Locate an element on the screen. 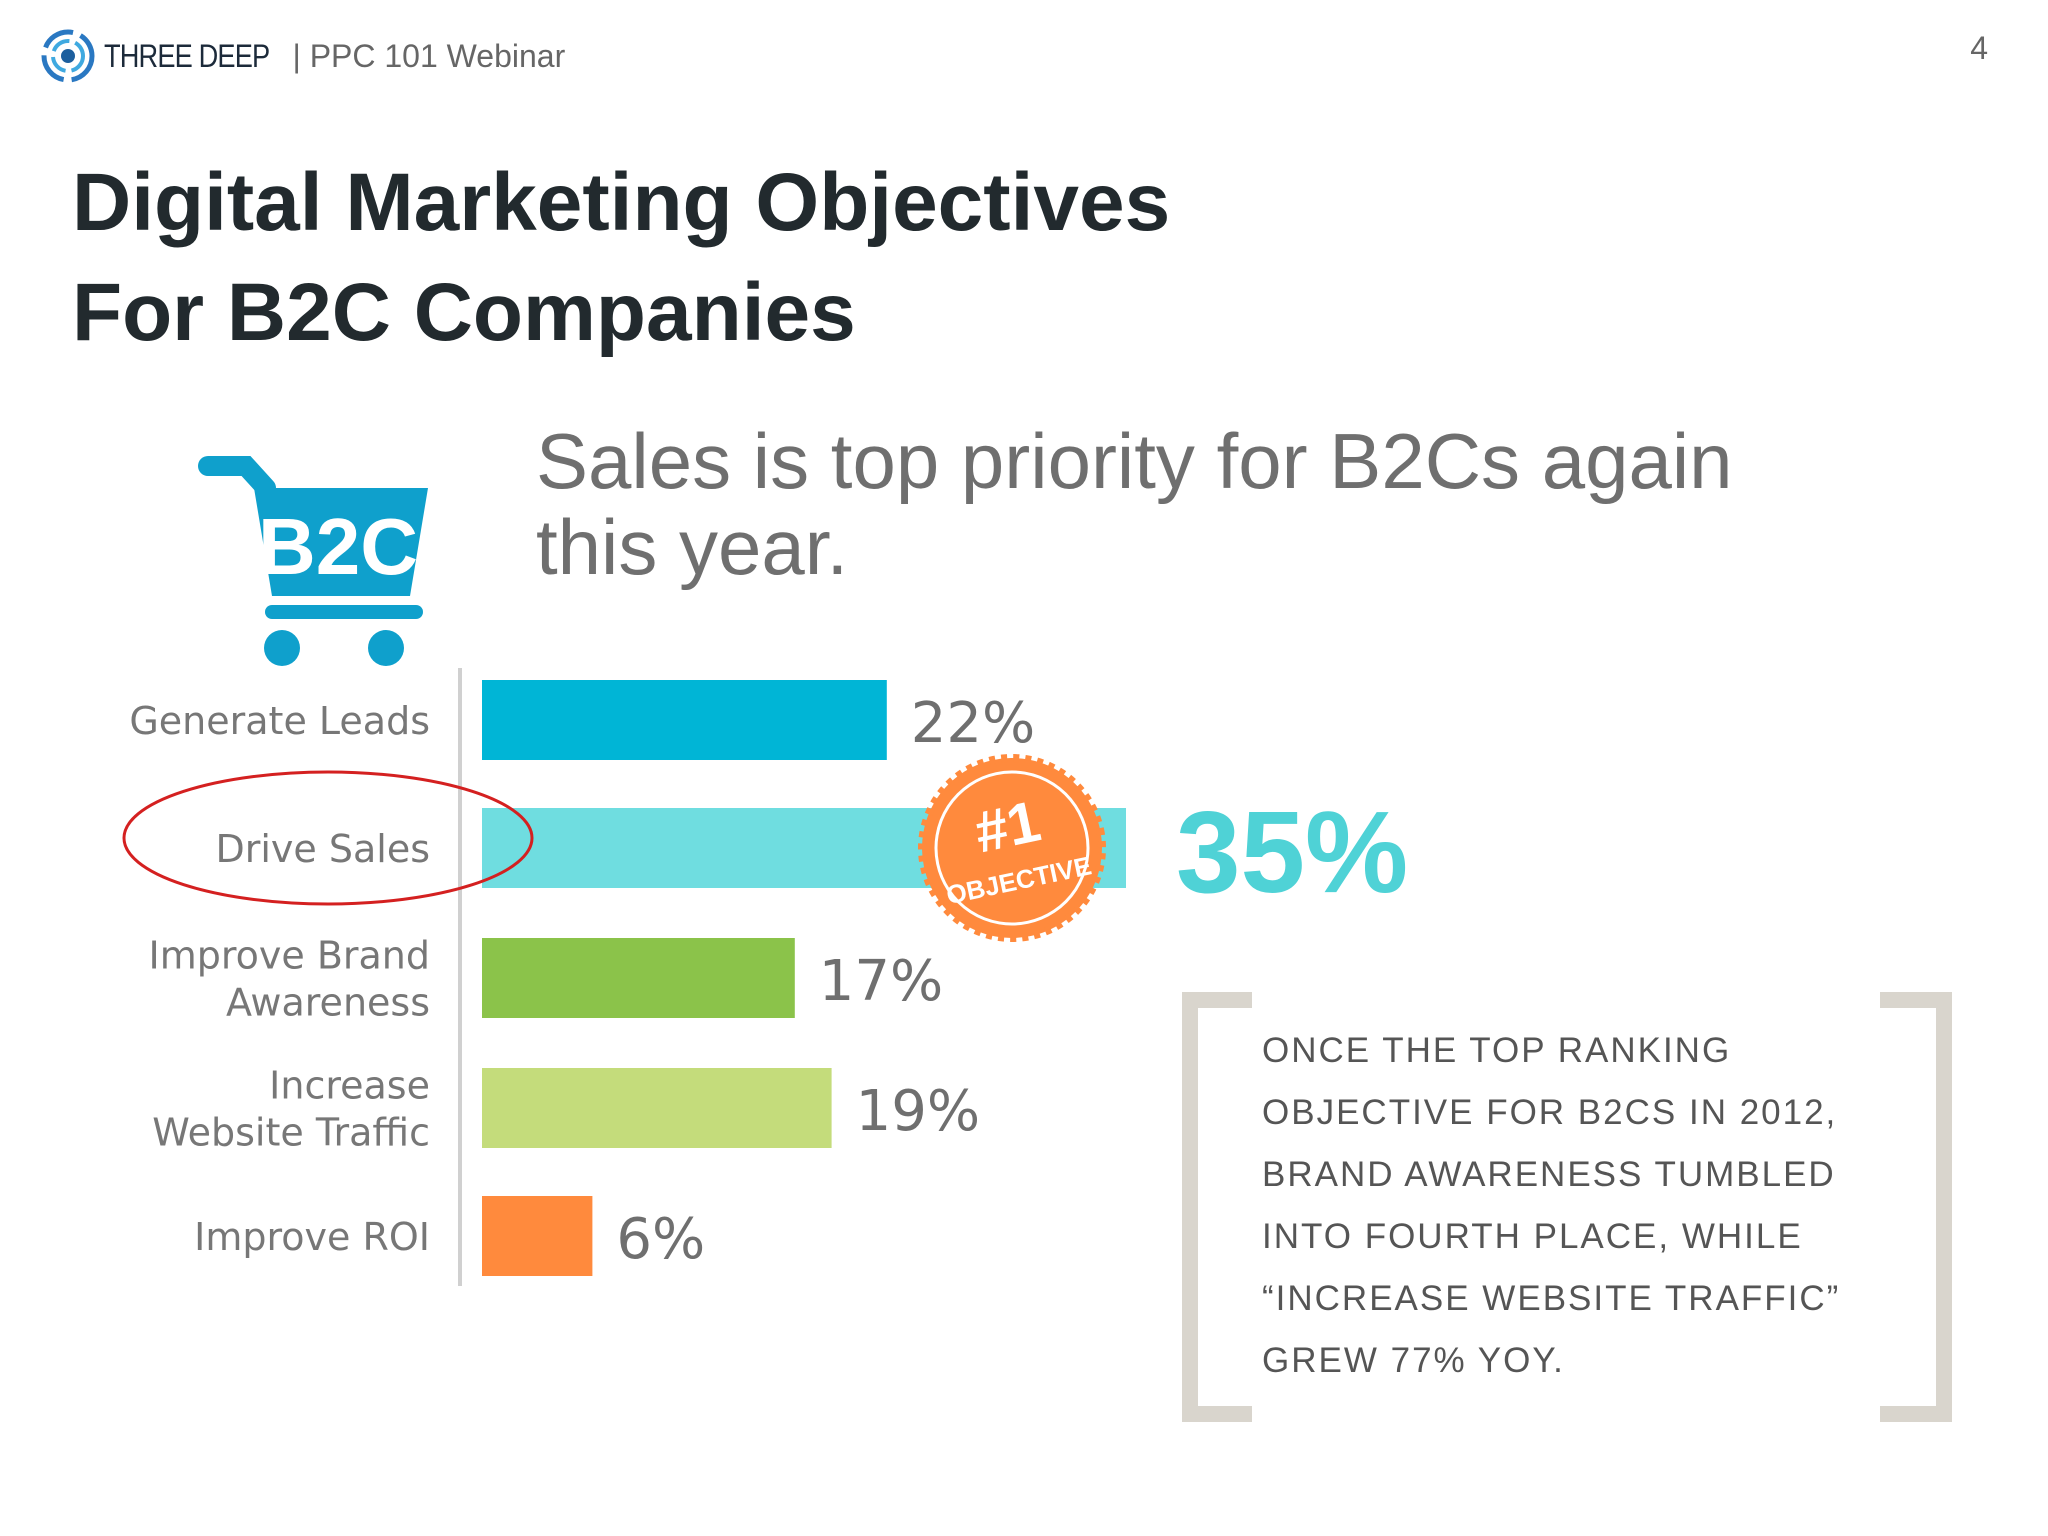  category-label: Increase is located at coordinates (349, 1086).